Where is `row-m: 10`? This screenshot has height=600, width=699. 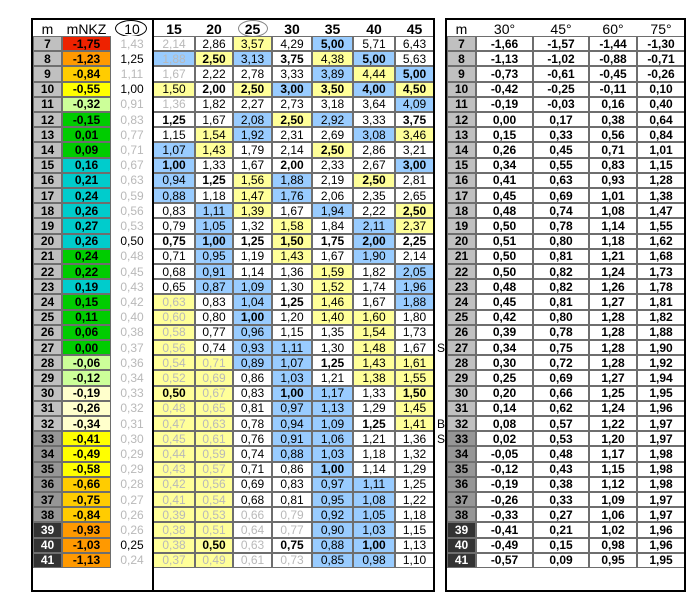
row-m: 10 is located at coordinates (461, 89).